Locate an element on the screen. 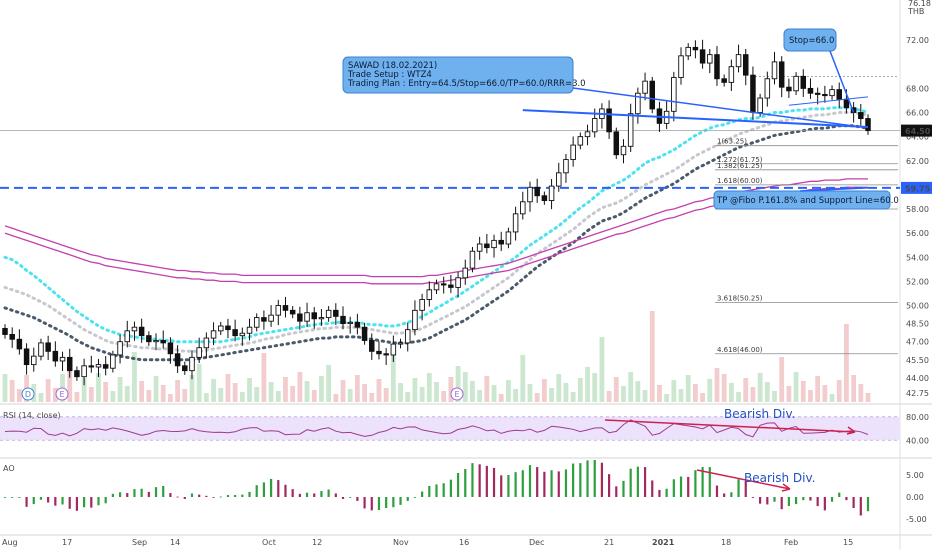 The width and height of the screenshot is (932, 550). rsi-axis-tick: 80.00 is located at coordinates (917, 417).